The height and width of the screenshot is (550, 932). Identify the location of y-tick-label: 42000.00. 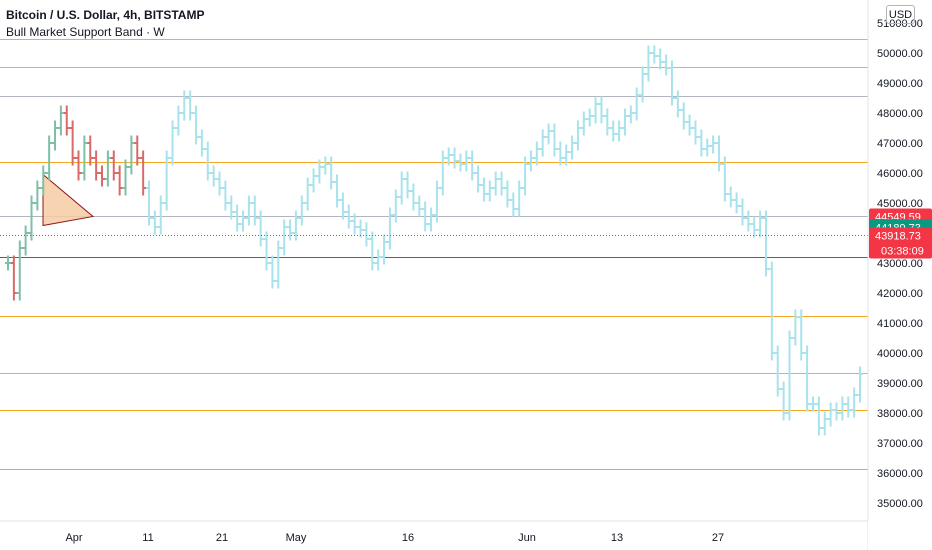
(900, 294).